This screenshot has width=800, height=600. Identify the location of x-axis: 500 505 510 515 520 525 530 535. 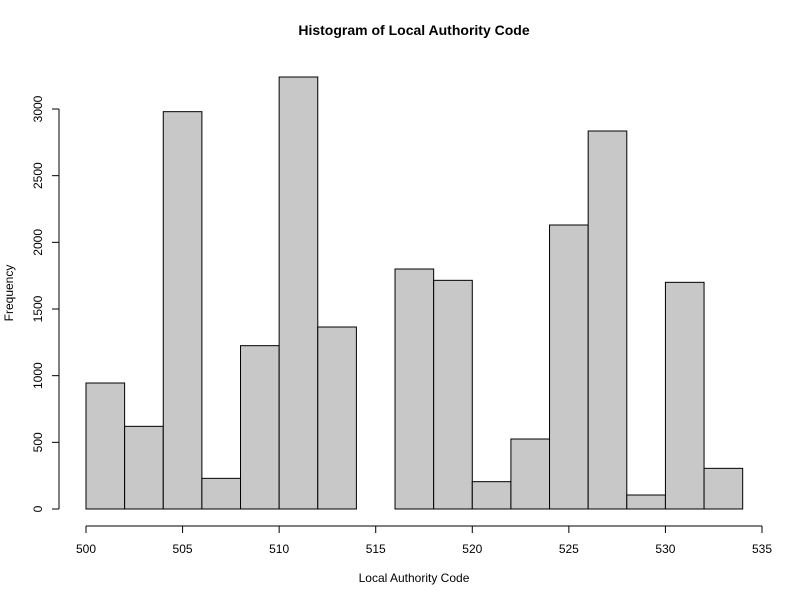
(424, 540).